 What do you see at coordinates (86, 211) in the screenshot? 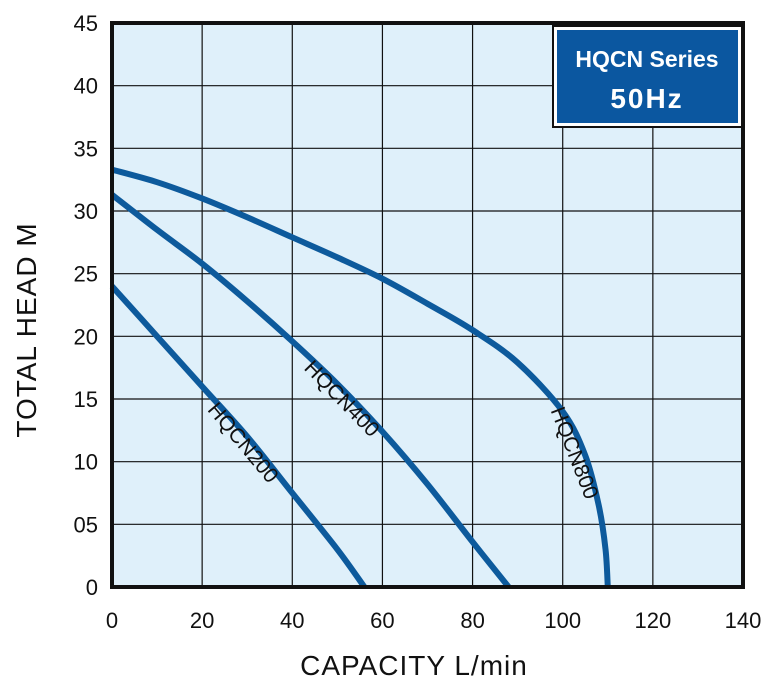
I see `y-tick-label: 30` at bounding box center [86, 211].